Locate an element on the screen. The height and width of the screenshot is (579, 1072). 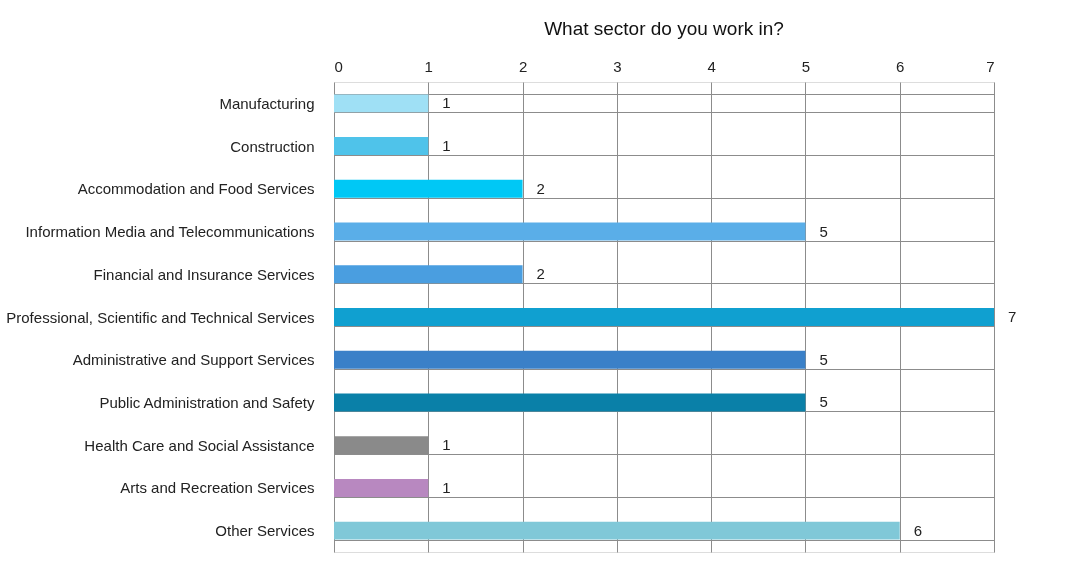
y-tick-label: Information Media and Telecommunications is located at coordinates (170, 232).